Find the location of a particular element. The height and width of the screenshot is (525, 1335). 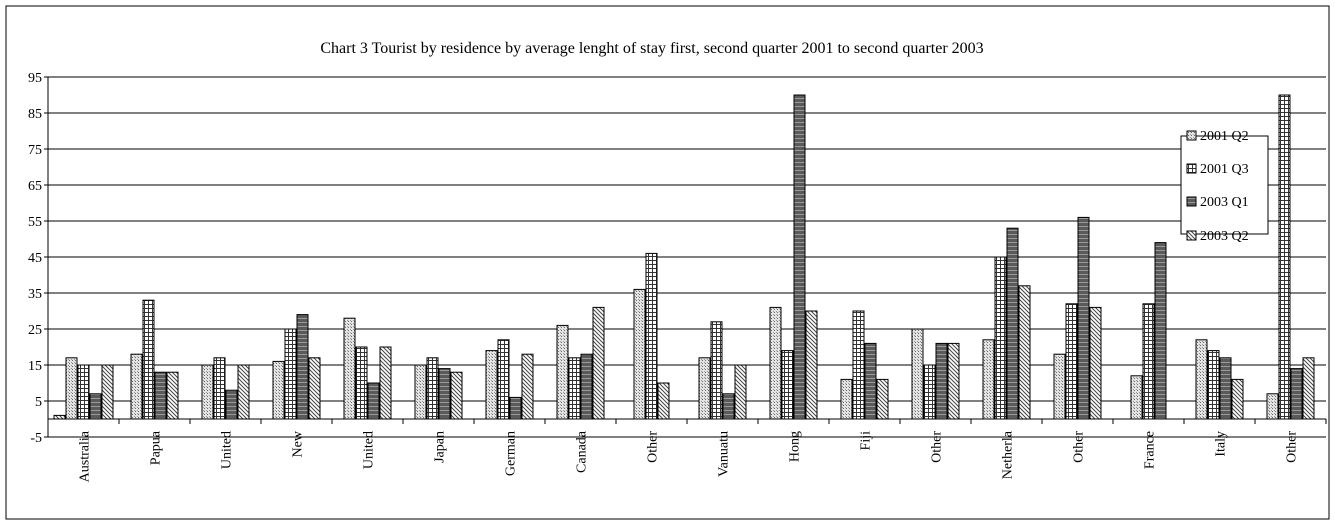

y-tick-label: 45 is located at coordinates (35, 258).